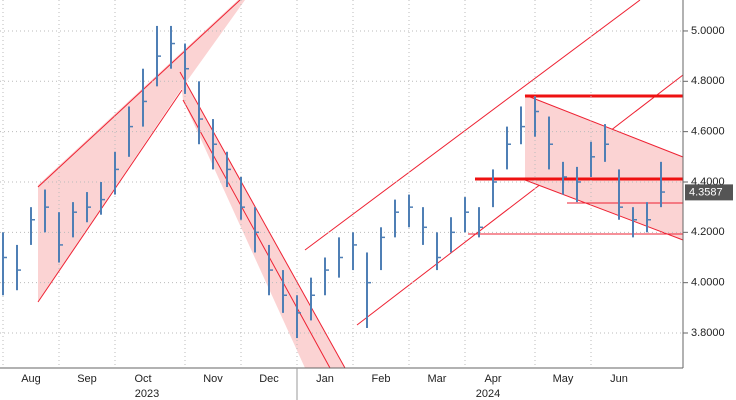 This screenshot has width=736, height=400. I want to click on y-tick-label: 4.2000, so click(708, 232).